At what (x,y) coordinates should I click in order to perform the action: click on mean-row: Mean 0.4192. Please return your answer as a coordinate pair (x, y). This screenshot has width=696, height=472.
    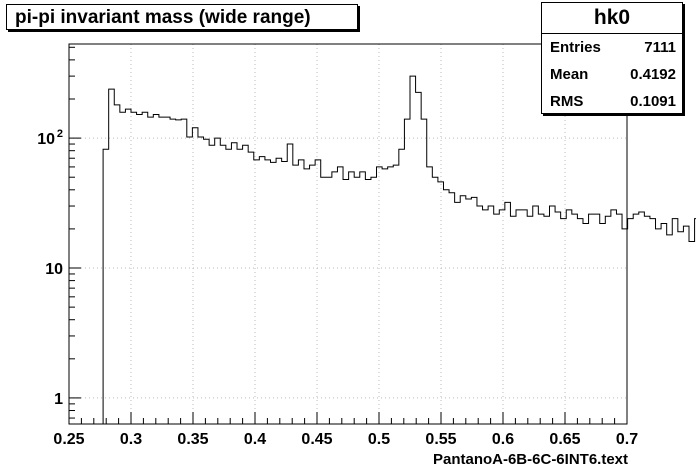
    Looking at the image, I should click on (612, 74).